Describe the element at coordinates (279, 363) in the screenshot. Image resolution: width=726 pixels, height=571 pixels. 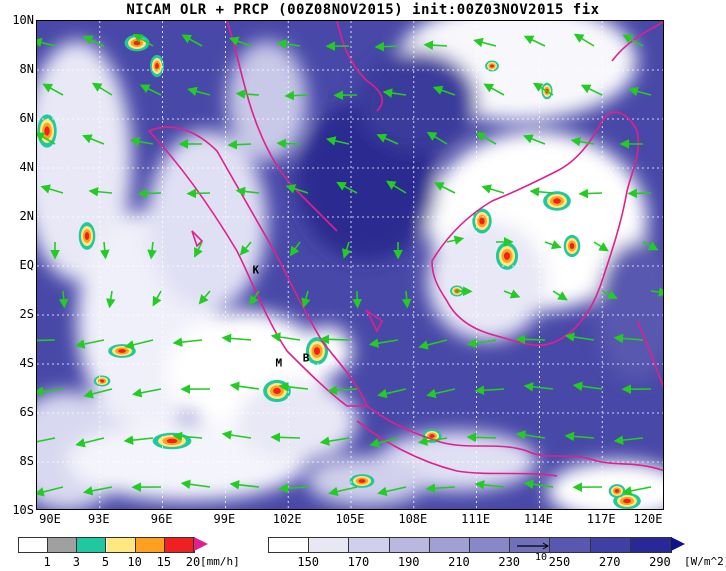
I see `place-label: M` at that location.